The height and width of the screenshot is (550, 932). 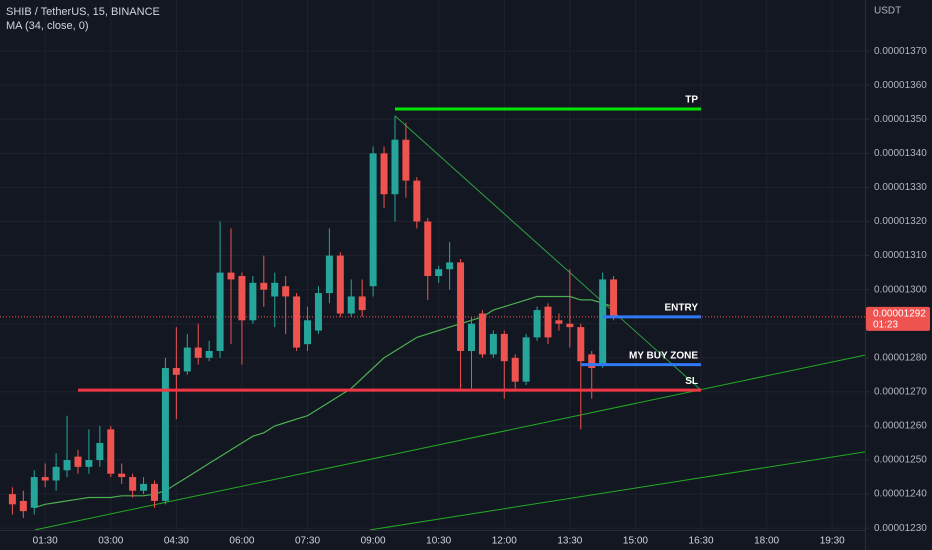 What do you see at coordinates (887, 11) in the screenshot?
I see `currency-label: USDT` at bounding box center [887, 11].